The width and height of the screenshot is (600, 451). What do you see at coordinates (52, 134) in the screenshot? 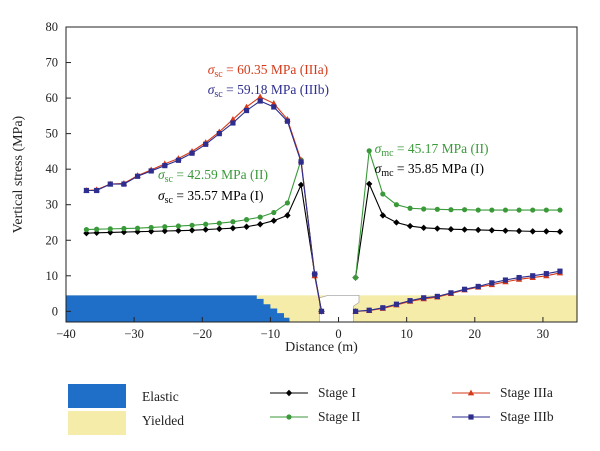
I see `y-tick-label: 50` at bounding box center [52, 134].